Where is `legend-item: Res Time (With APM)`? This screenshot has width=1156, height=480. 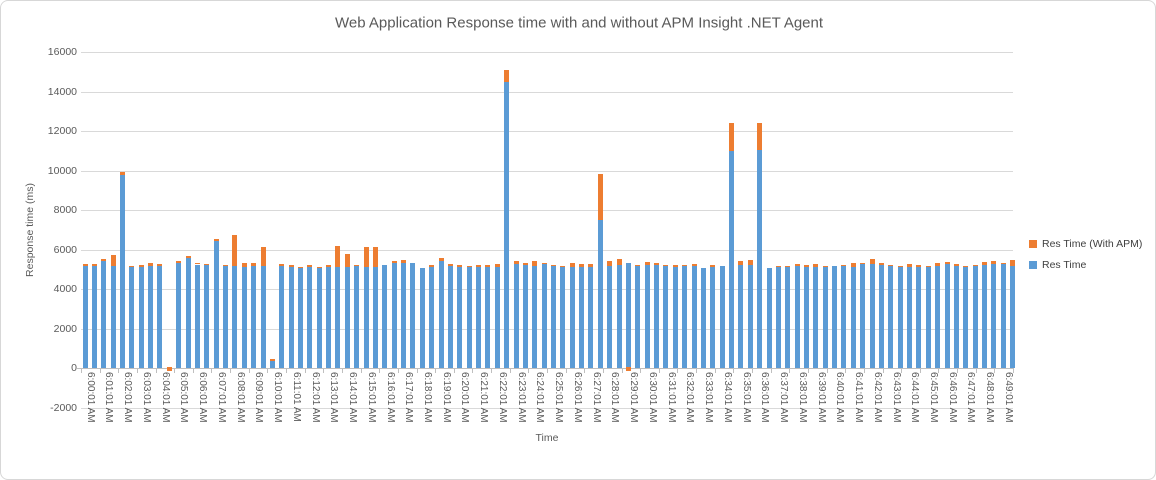
legend-item: Res Time (With APM) is located at coordinates (1085, 244).